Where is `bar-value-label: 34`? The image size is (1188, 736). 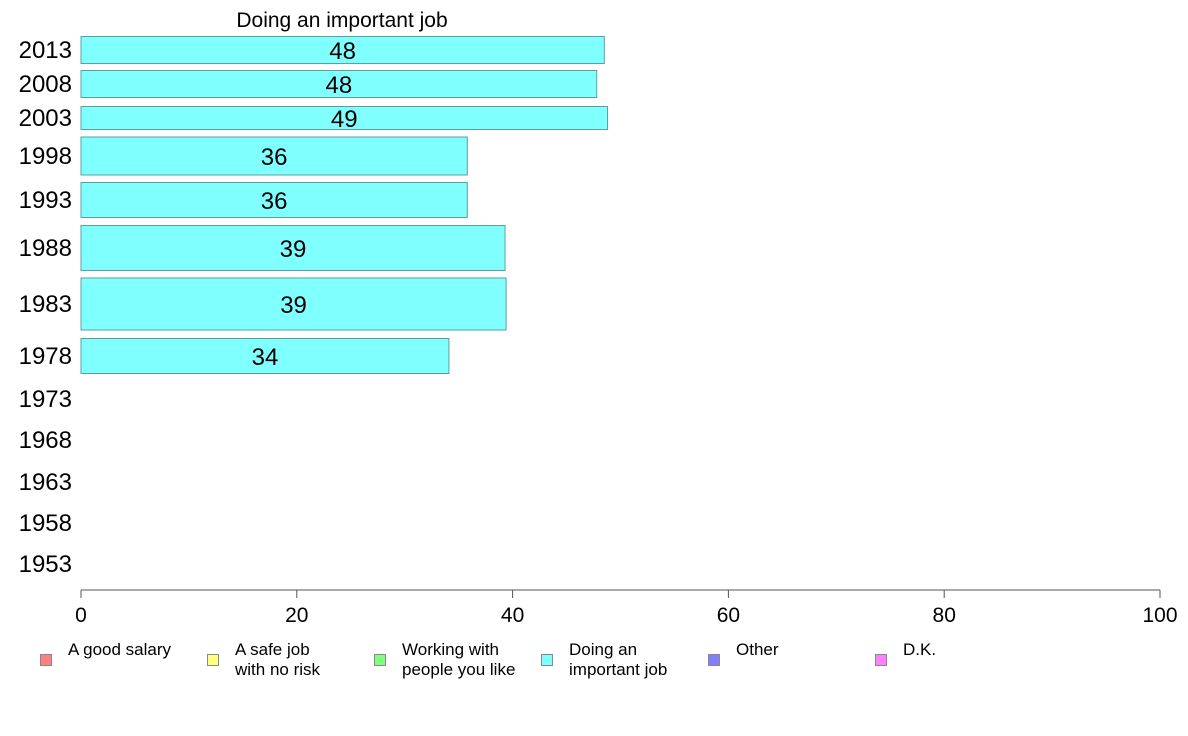 bar-value-label: 34 is located at coordinates (265, 357).